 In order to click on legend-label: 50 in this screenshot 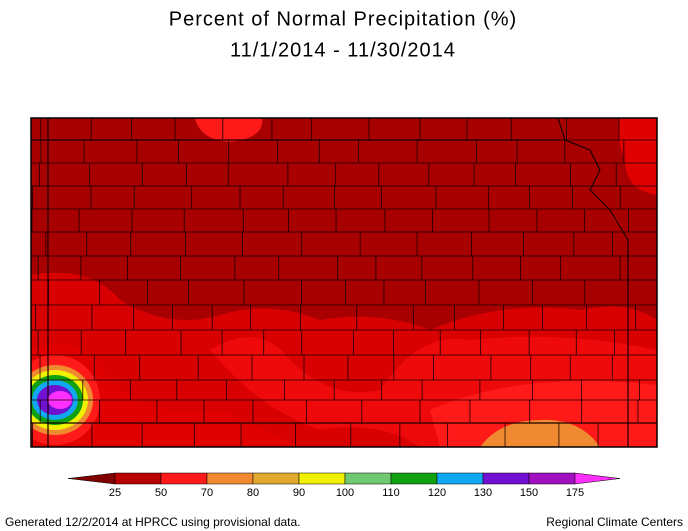, I will do `click(161, 493)`.